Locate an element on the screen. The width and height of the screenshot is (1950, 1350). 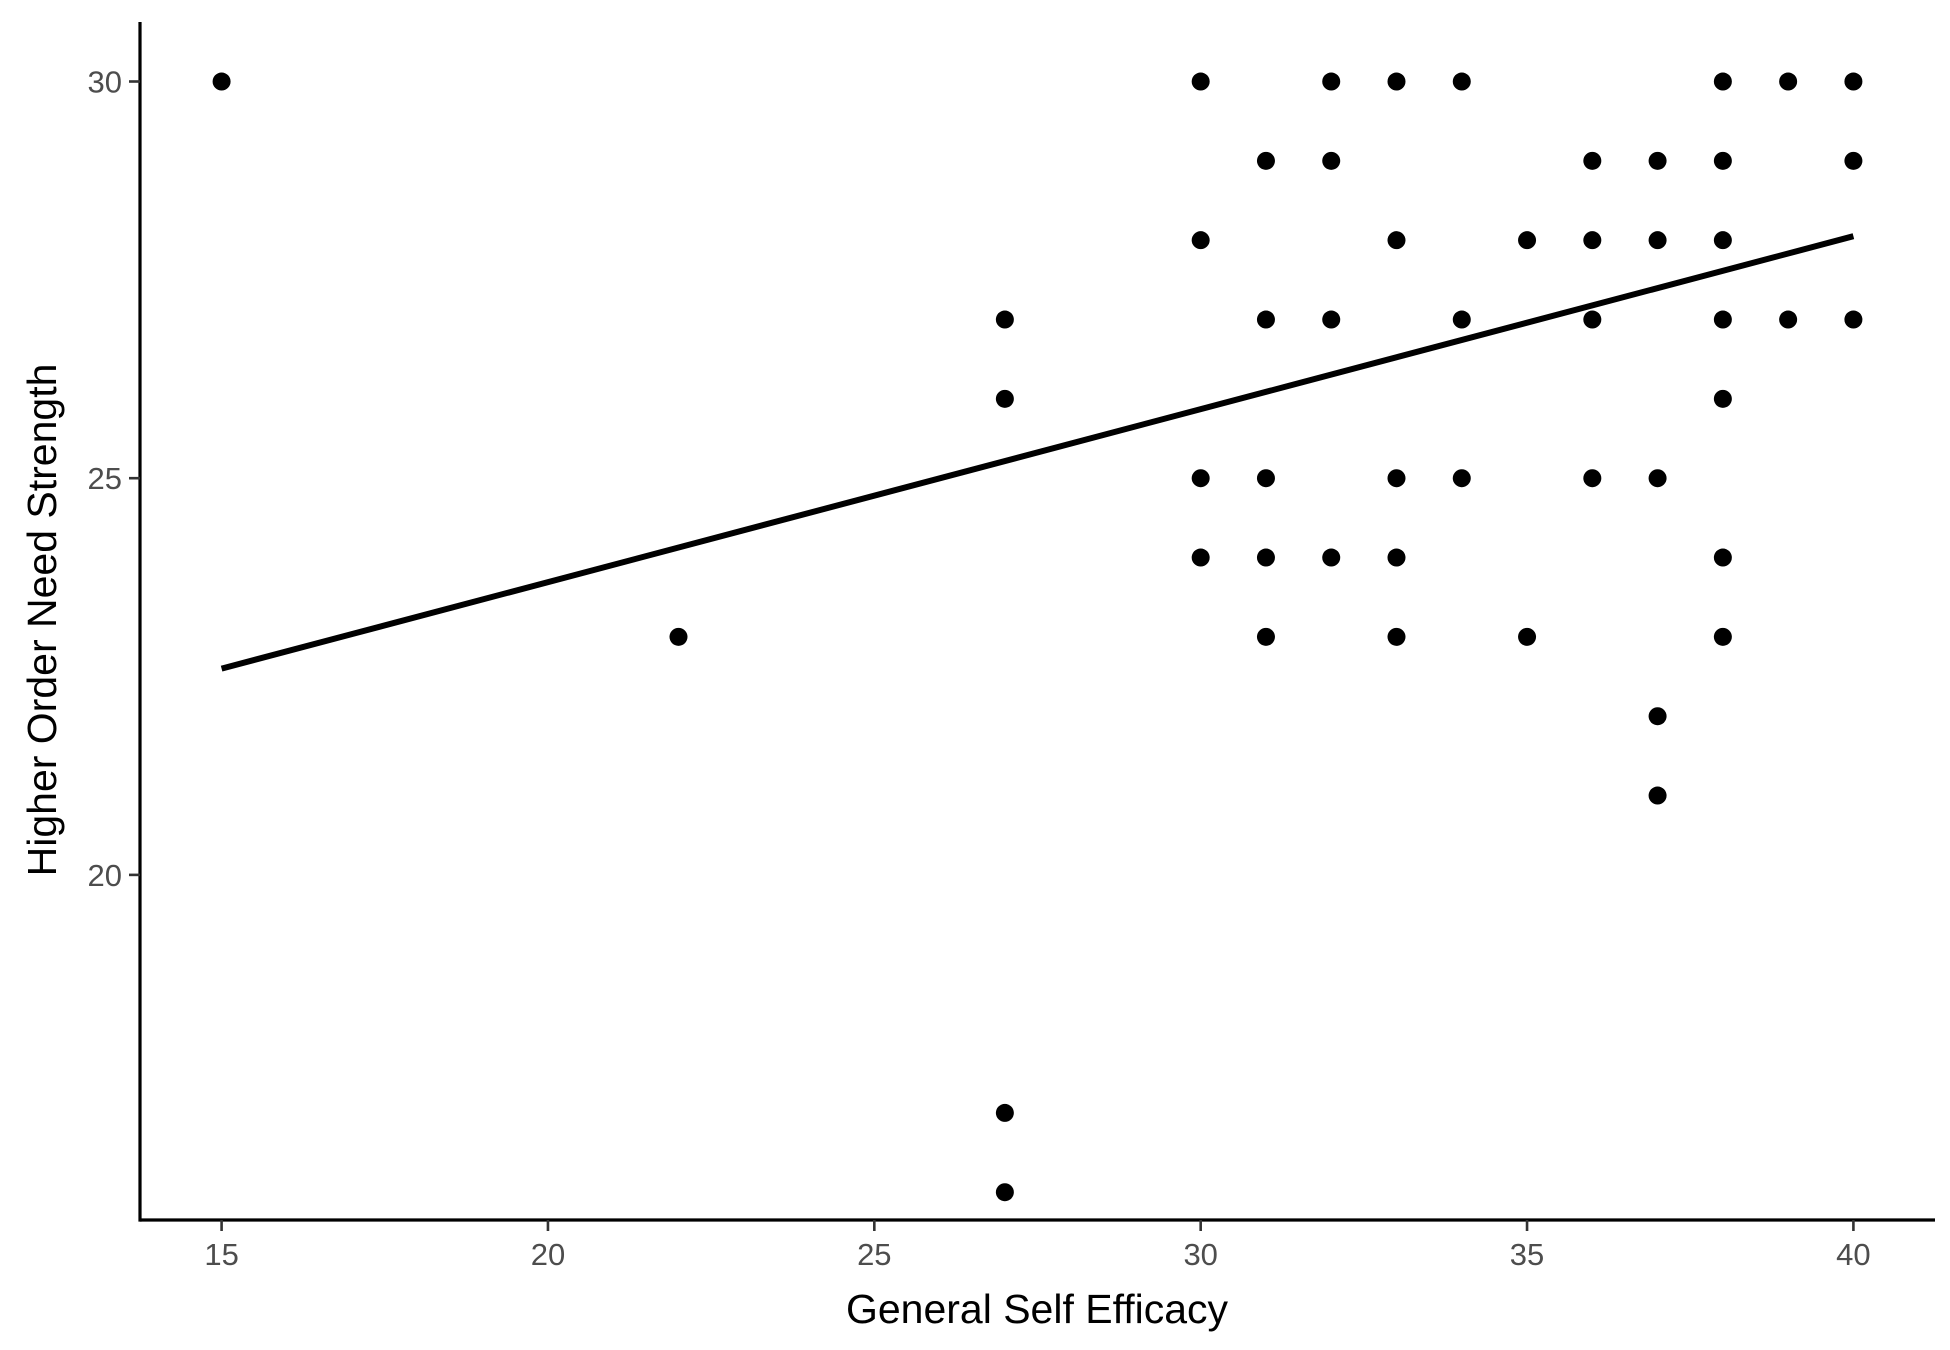
y-tick-label-20: 20 is located at coordinates (105, 875).